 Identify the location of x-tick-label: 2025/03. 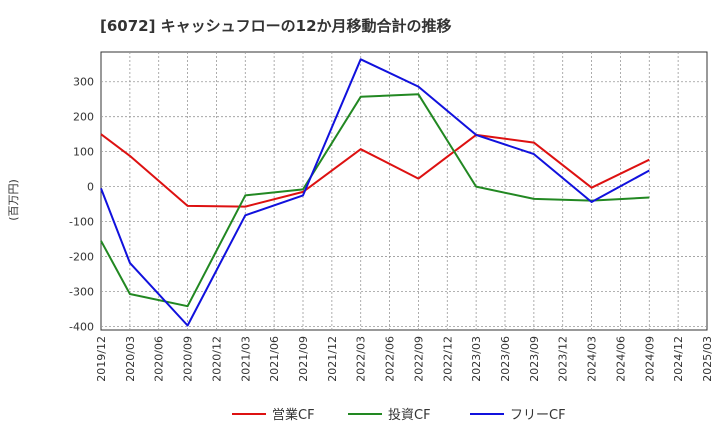
(707, 359).